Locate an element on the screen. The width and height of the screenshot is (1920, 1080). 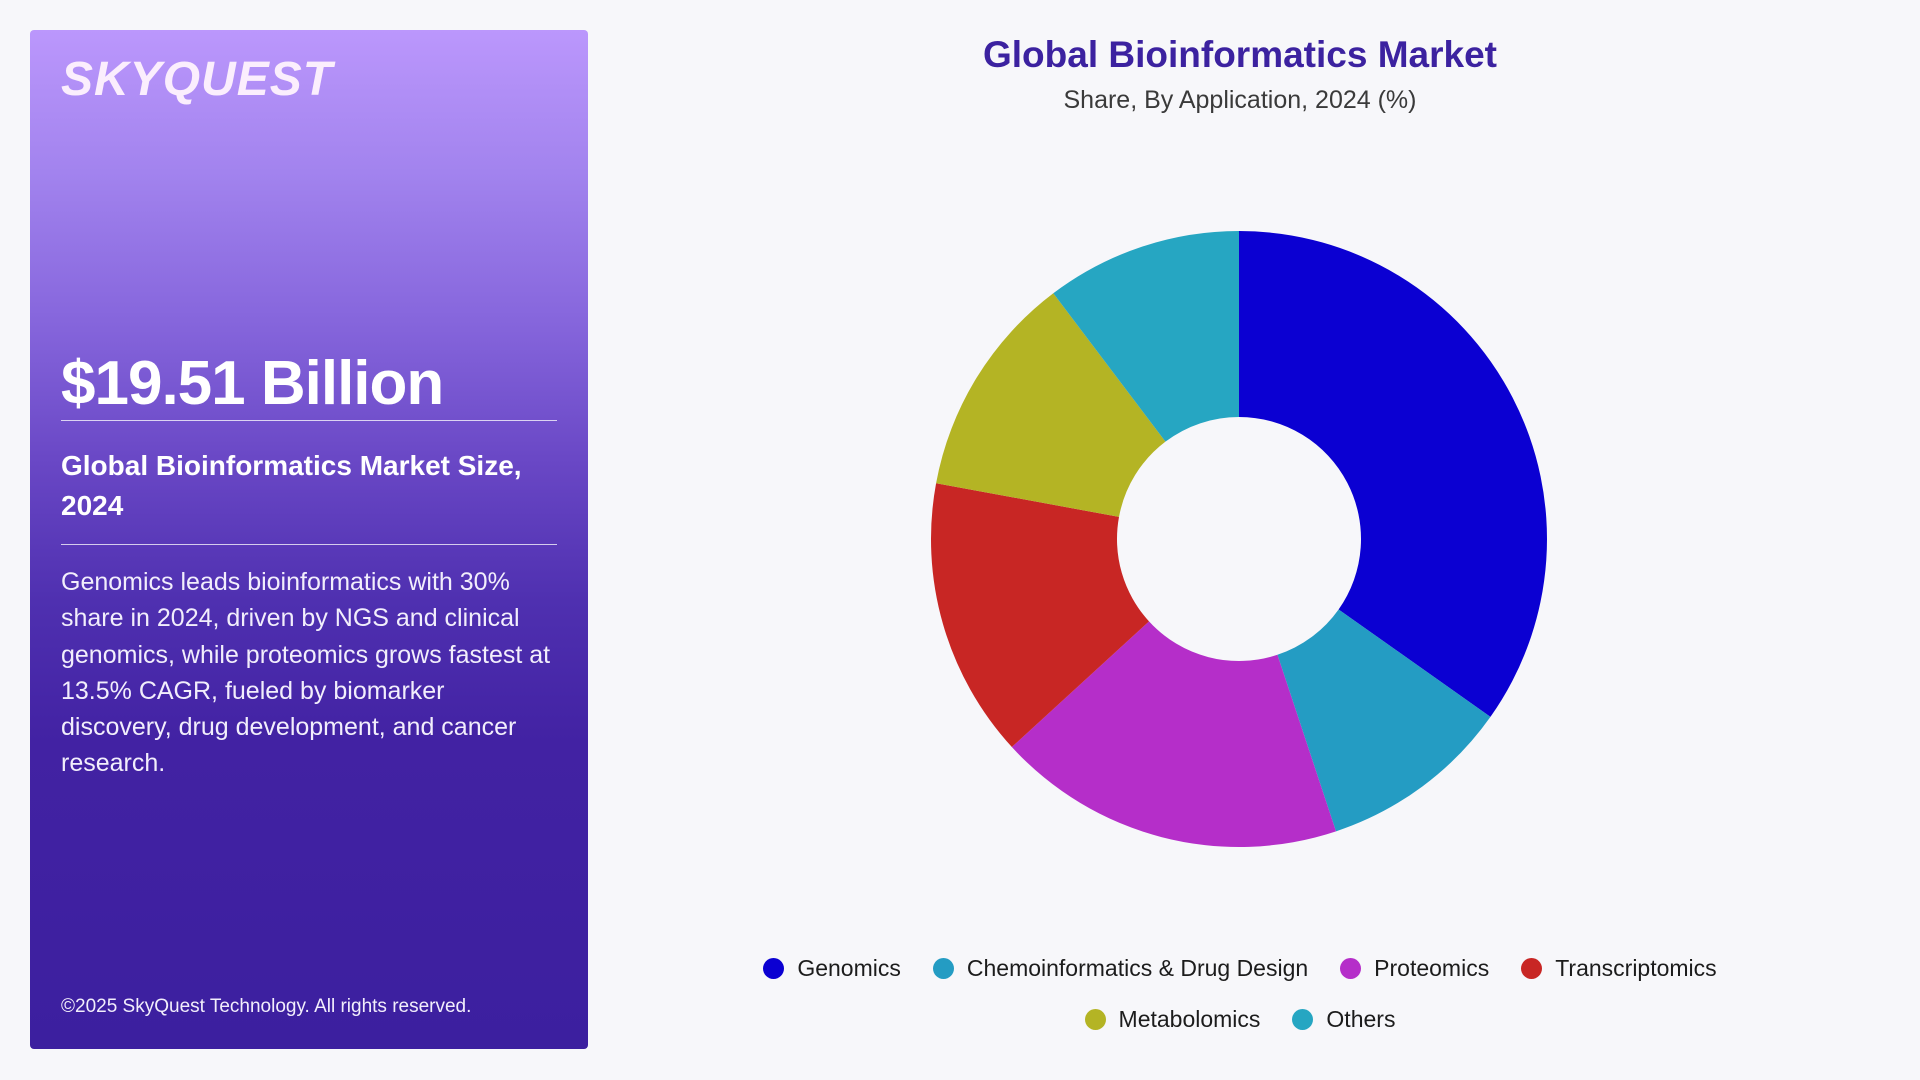
legend-item-genomics: Genomics is located at coordinates (832, 968).